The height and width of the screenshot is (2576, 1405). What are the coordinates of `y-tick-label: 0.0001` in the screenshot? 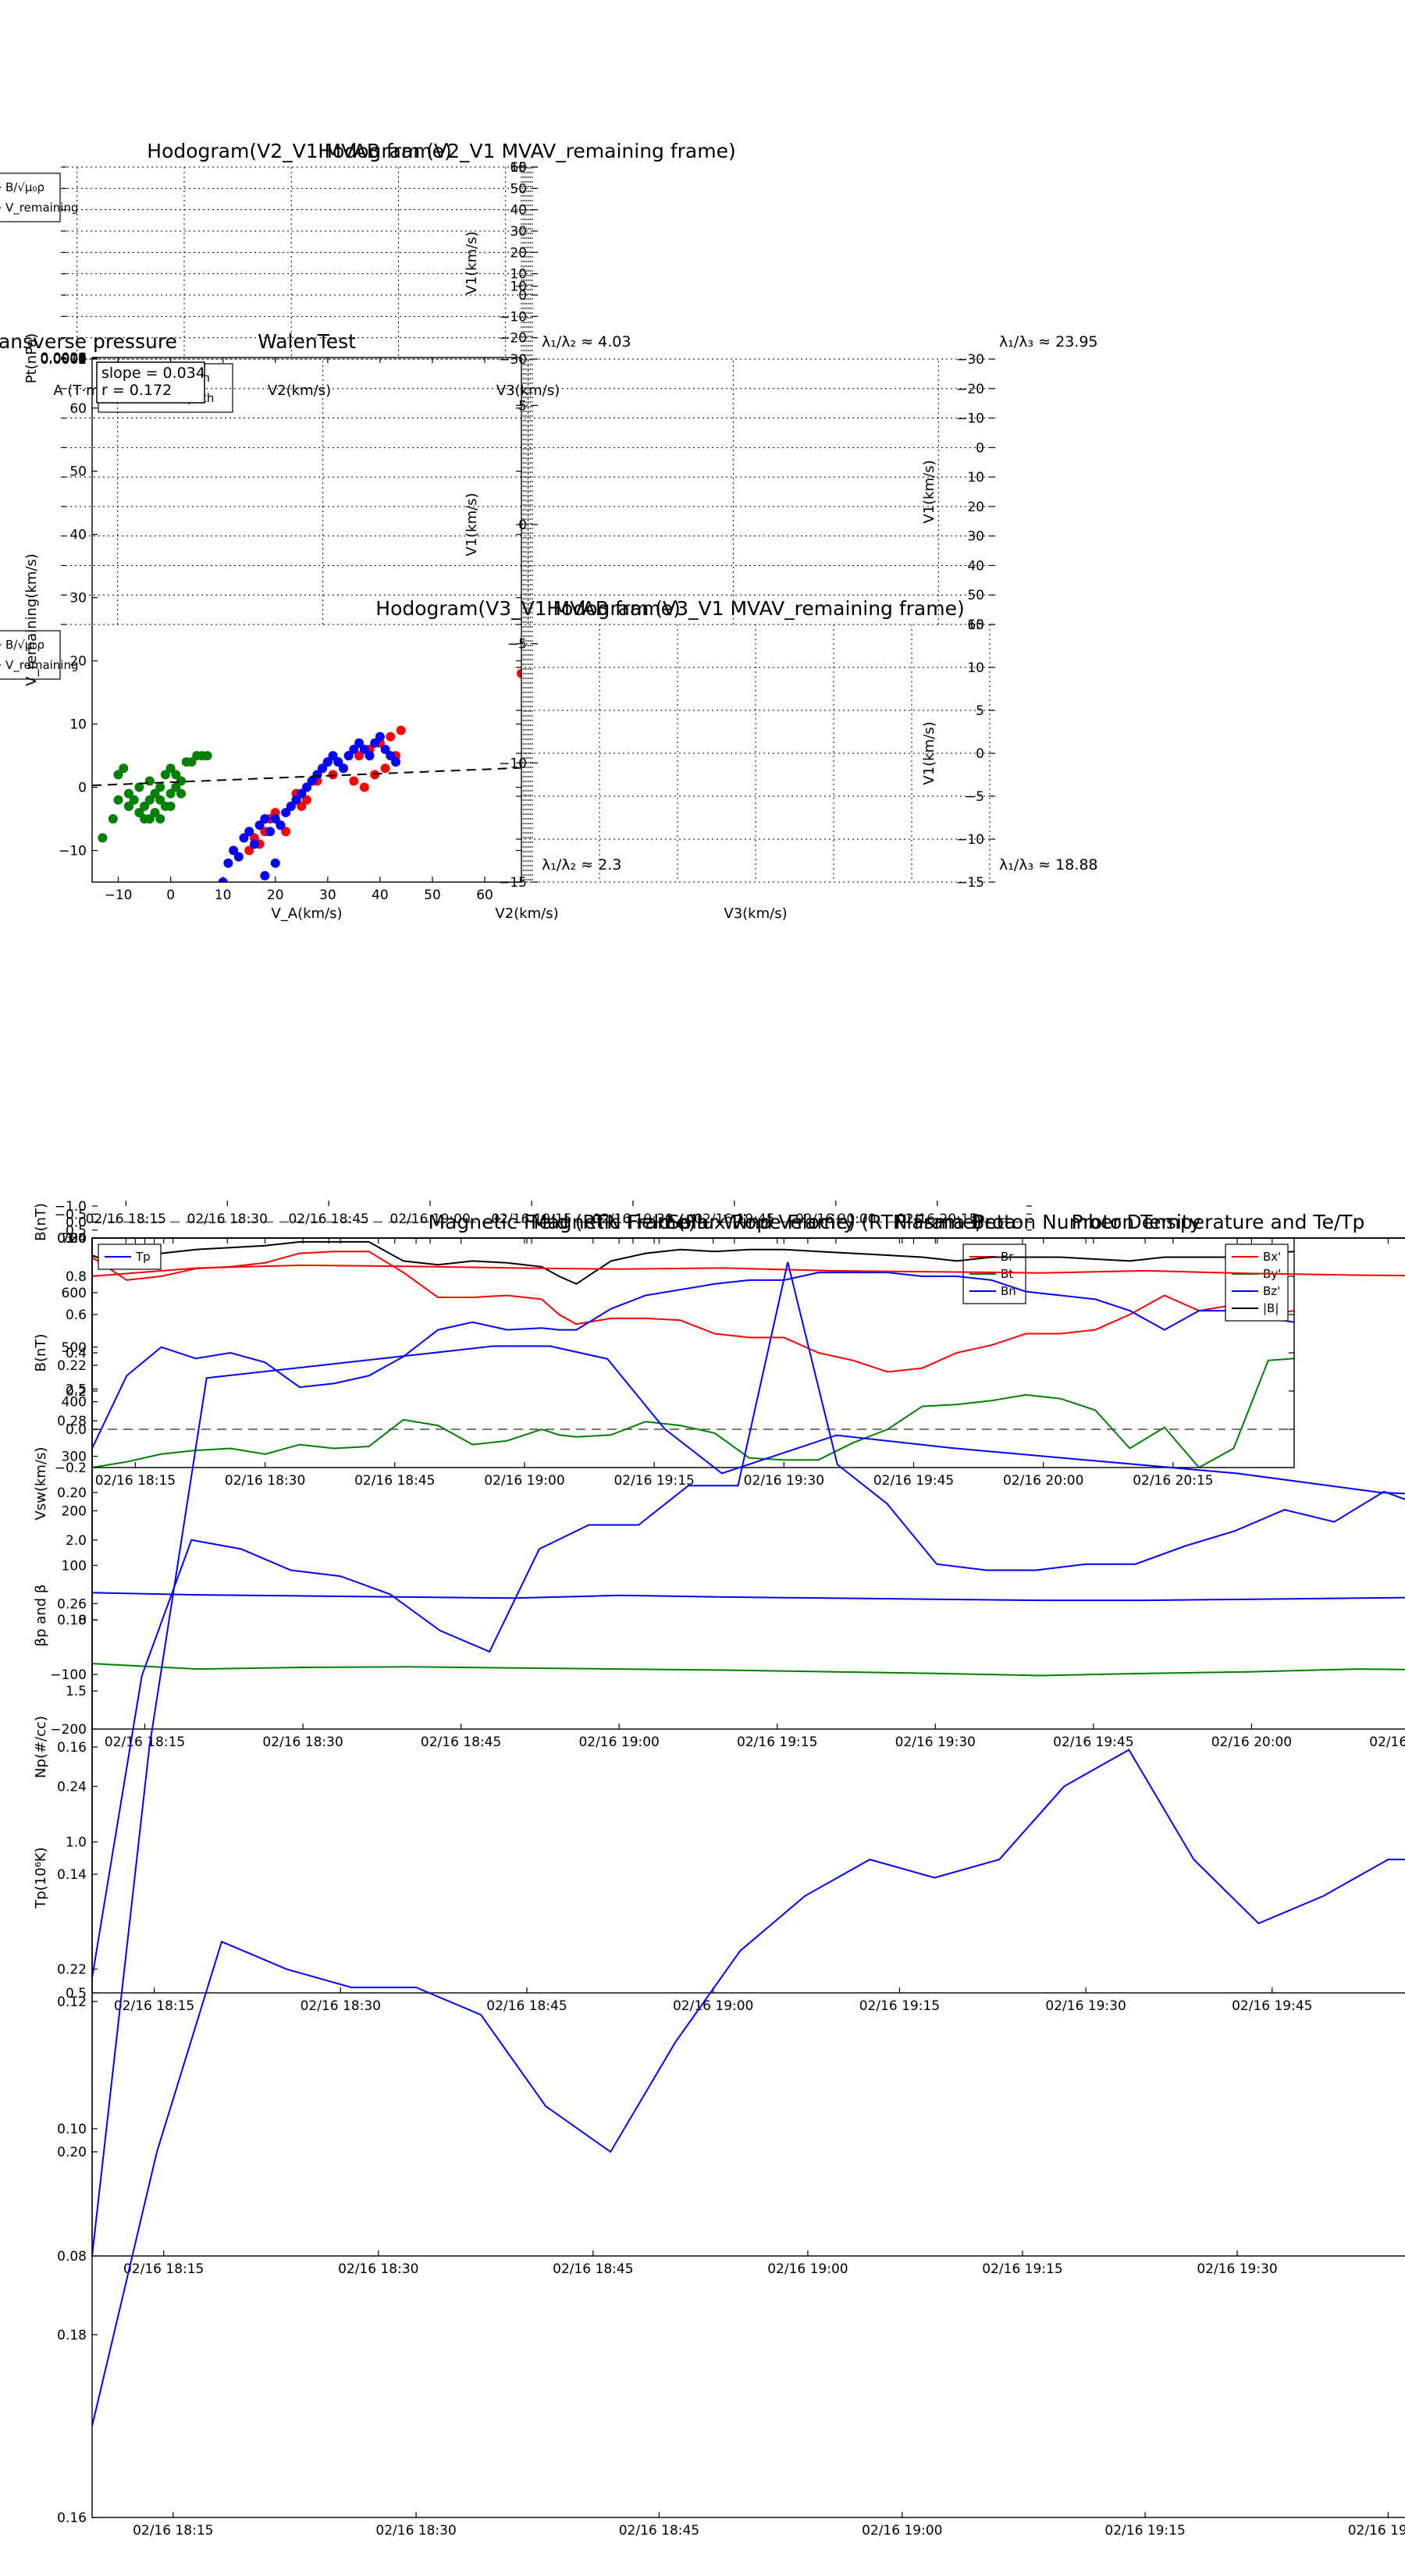 It's located at (64, 360).